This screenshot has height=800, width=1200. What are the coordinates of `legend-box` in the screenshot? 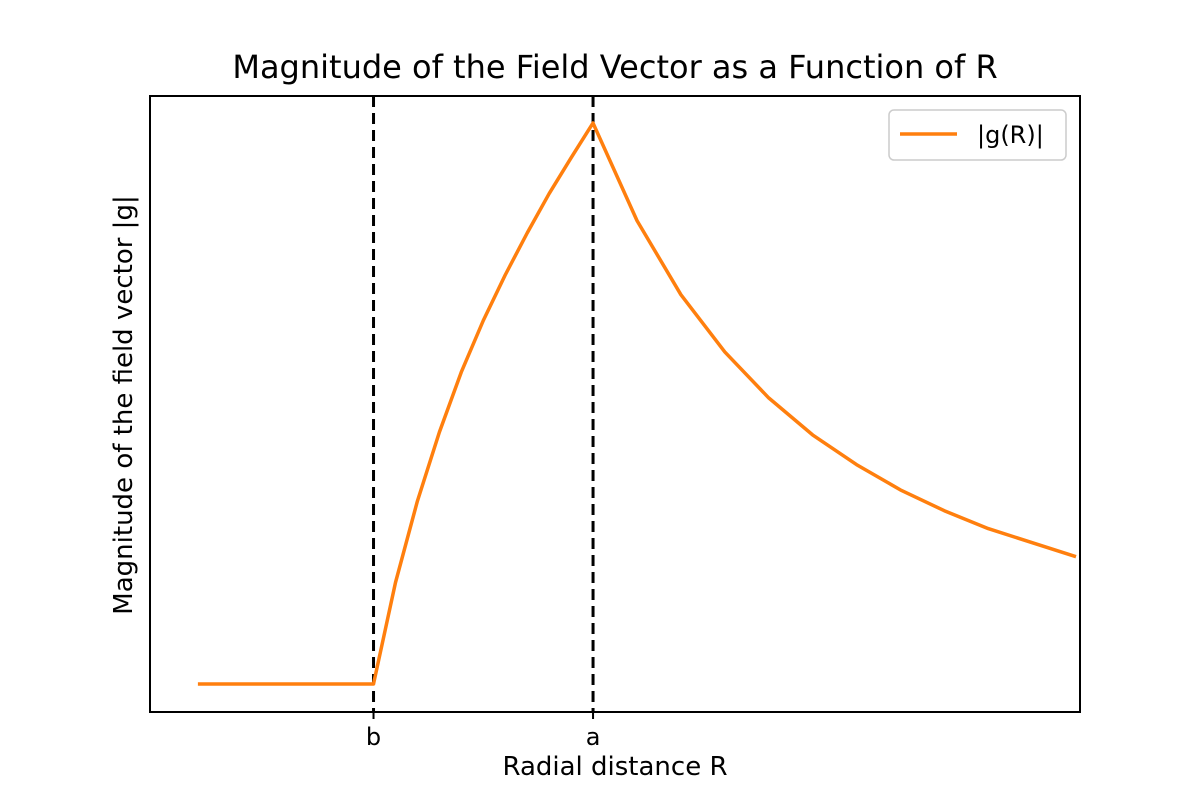 It's located at (977, 135).